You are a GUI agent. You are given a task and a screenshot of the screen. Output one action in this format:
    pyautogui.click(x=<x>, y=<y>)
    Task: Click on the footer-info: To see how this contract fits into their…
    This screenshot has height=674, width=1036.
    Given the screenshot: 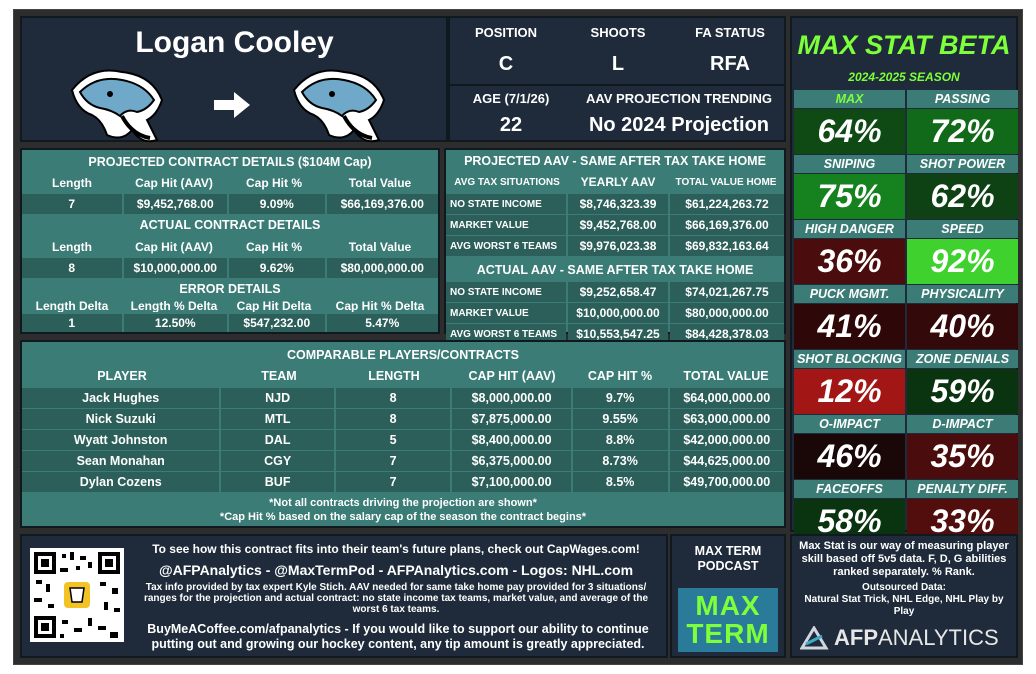 What is the action you would take?
    pyautogui.click(x=344, y=596)
    